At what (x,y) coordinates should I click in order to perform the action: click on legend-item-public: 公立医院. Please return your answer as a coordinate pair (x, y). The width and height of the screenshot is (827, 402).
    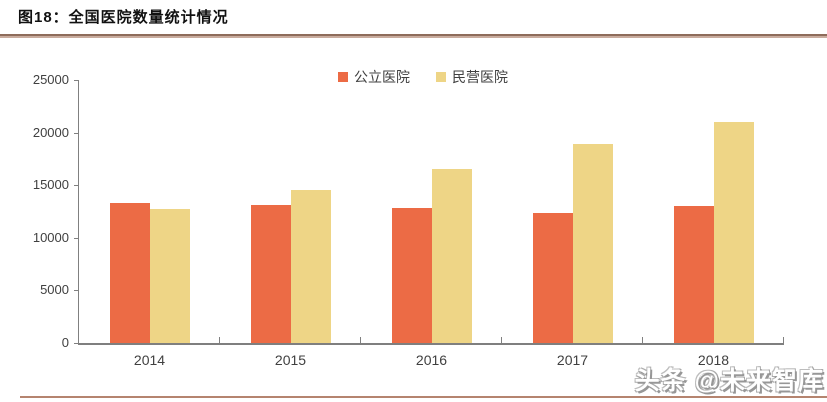
    Looking at the image, I should click on (374, 77).